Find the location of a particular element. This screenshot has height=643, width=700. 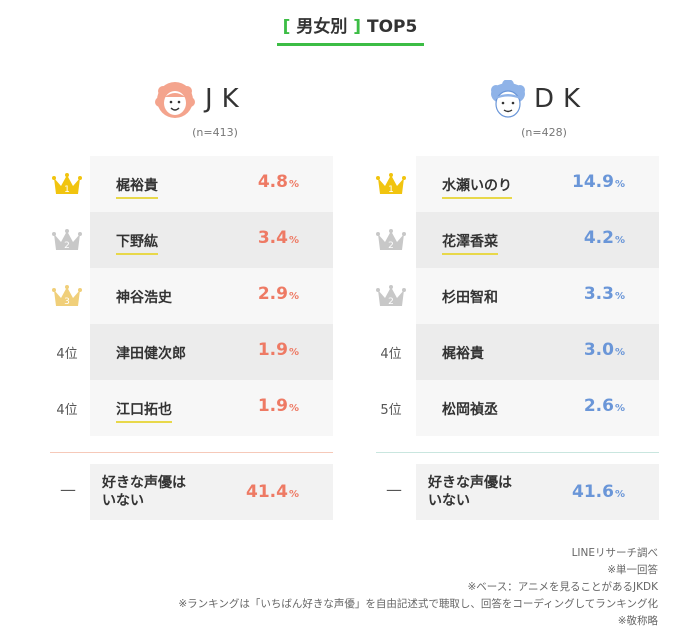

value-number: 41.4 is located at coordinates (267, 492).